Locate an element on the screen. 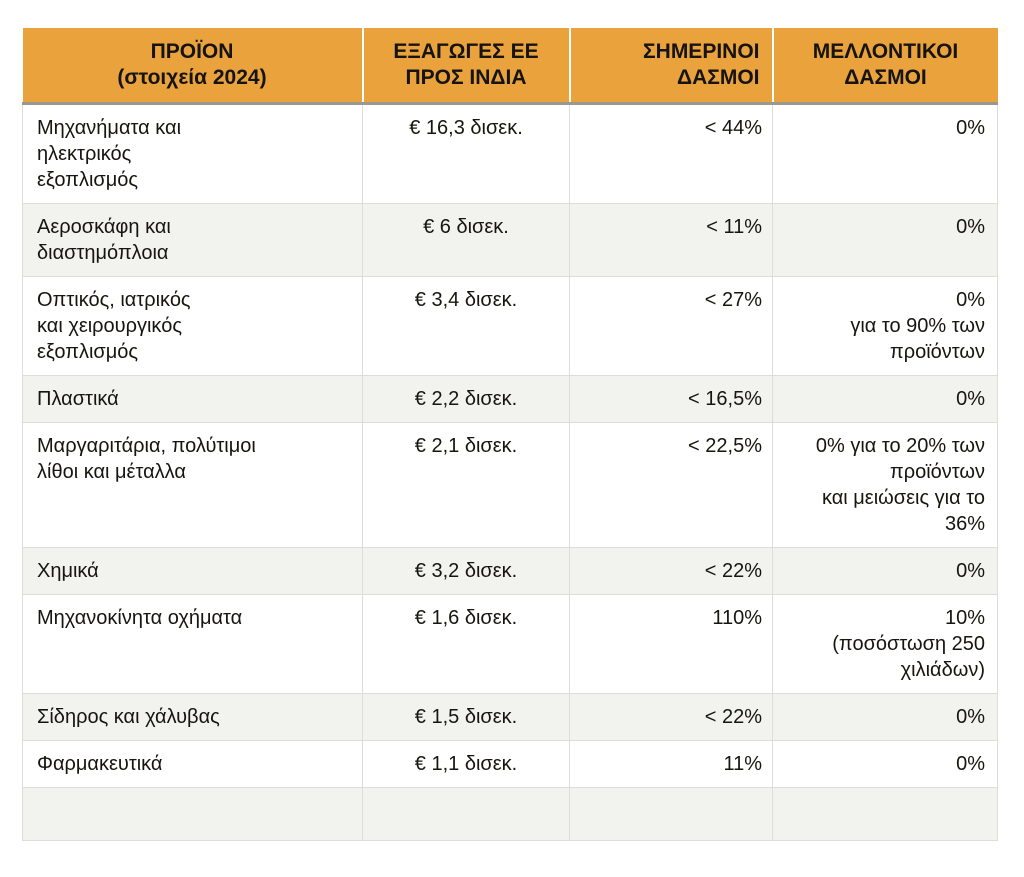  col-header-product: ΠΡΟΪΟΝ (στοιχεία 2024) is located at coordinates (192, 66).